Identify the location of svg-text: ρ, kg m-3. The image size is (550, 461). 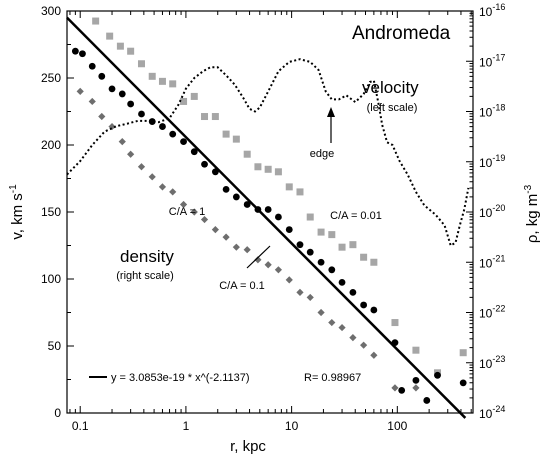
(532, 213).